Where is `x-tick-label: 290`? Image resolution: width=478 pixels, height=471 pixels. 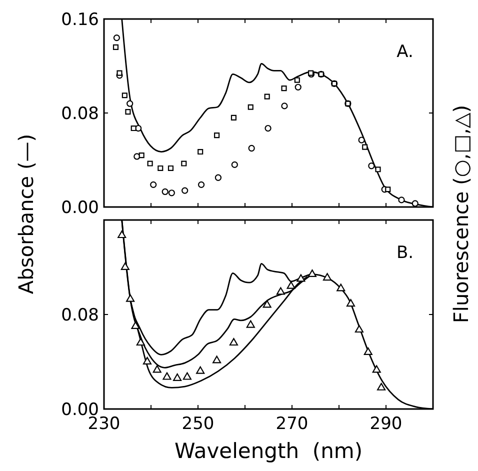 x-tick-label: 290 is located at coordinates (386, 424).